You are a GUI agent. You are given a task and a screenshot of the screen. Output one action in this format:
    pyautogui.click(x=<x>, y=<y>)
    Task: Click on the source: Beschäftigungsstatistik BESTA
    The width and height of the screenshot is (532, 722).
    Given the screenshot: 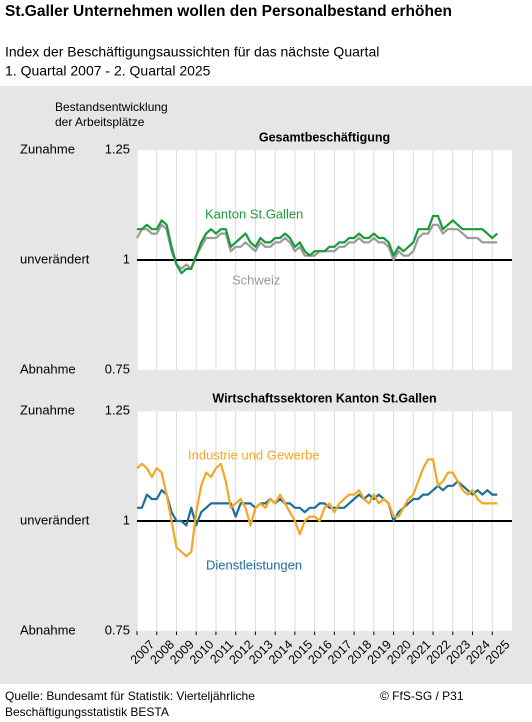 What is the action you would take?
    pyautogui.click(x=87, y=712)
    